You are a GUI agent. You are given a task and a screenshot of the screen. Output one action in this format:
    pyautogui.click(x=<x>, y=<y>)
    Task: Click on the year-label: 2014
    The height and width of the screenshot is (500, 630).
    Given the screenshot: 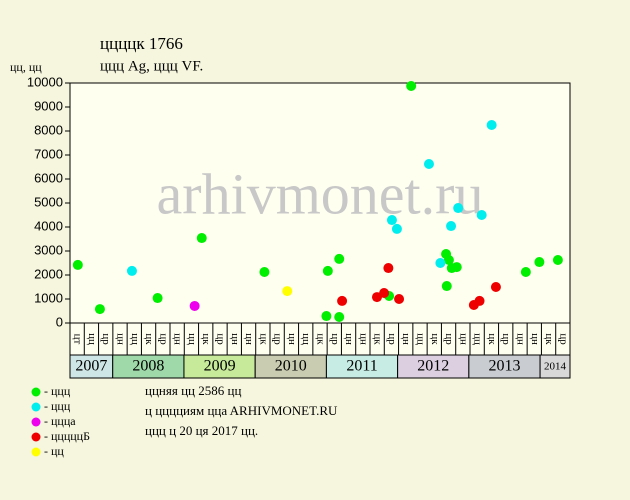 What is the action you would take?
    pyautogui.click(x=555, y=367)
    